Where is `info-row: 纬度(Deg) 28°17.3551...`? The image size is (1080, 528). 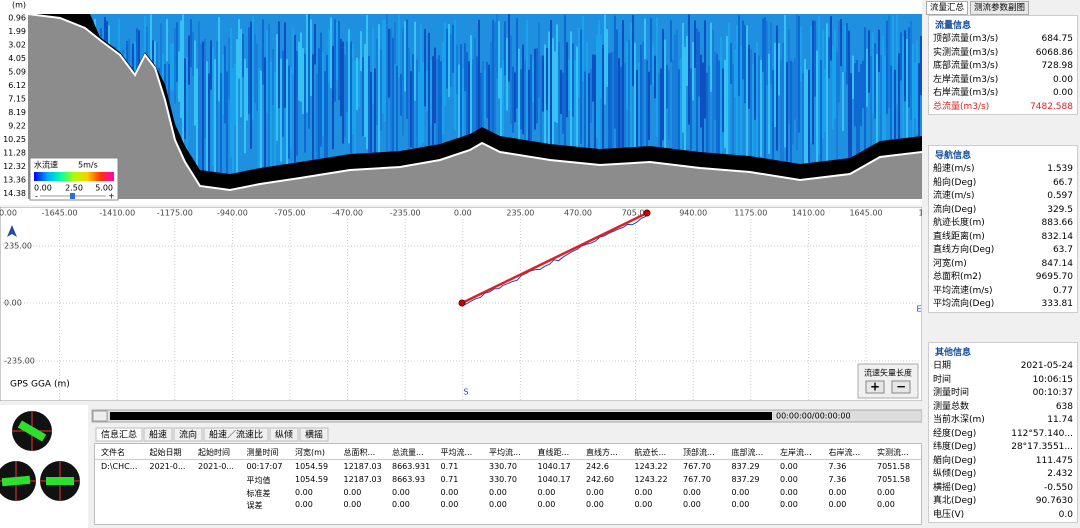 info-row: 纬度(Deg) 28°17.3551... is located at coordinates (1003, 448).